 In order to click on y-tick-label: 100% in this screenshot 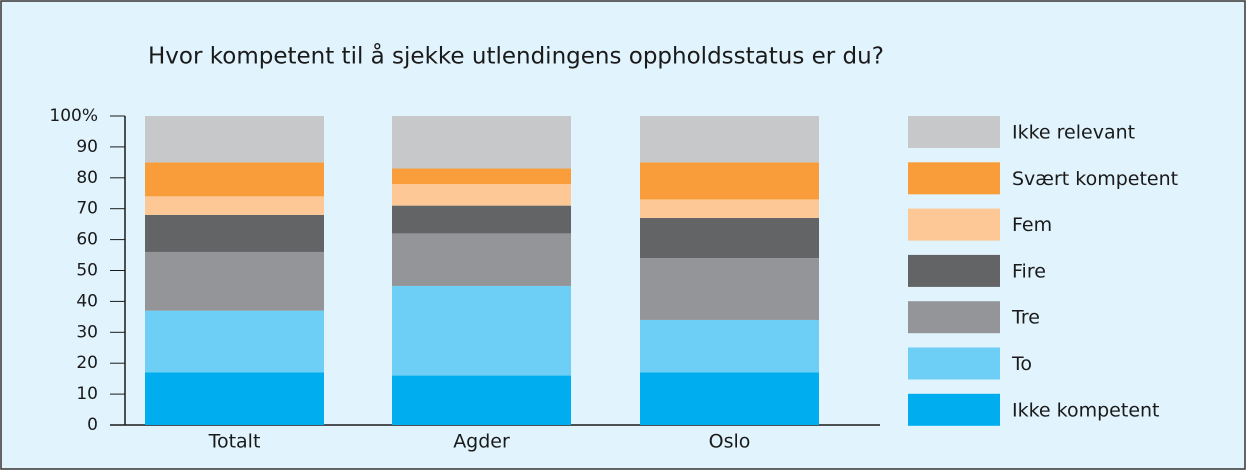, I will do `click(73, 116)`.